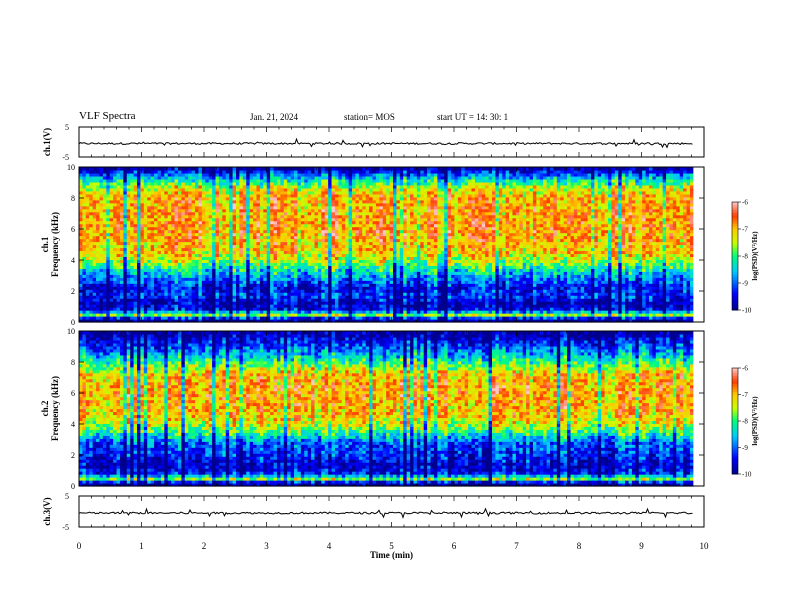 This screenshot has height=612, width=792. I want to click on waveform-line-ch.3(V), so click(385, 513).